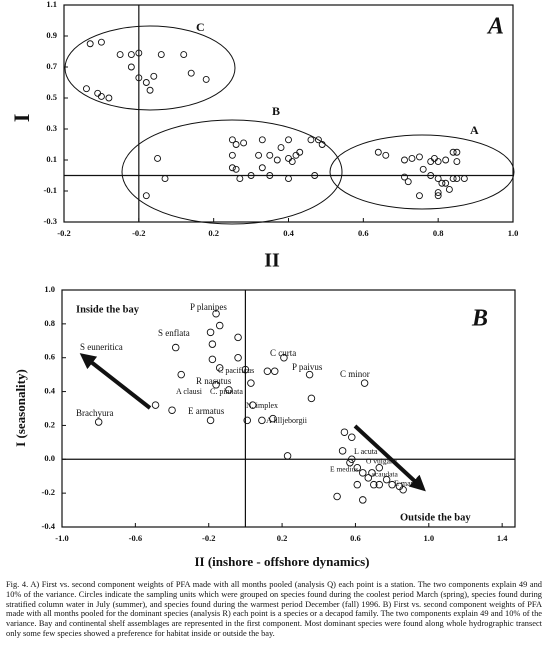  I want to click on y-tick-label: -0.3, so click(50, 221).